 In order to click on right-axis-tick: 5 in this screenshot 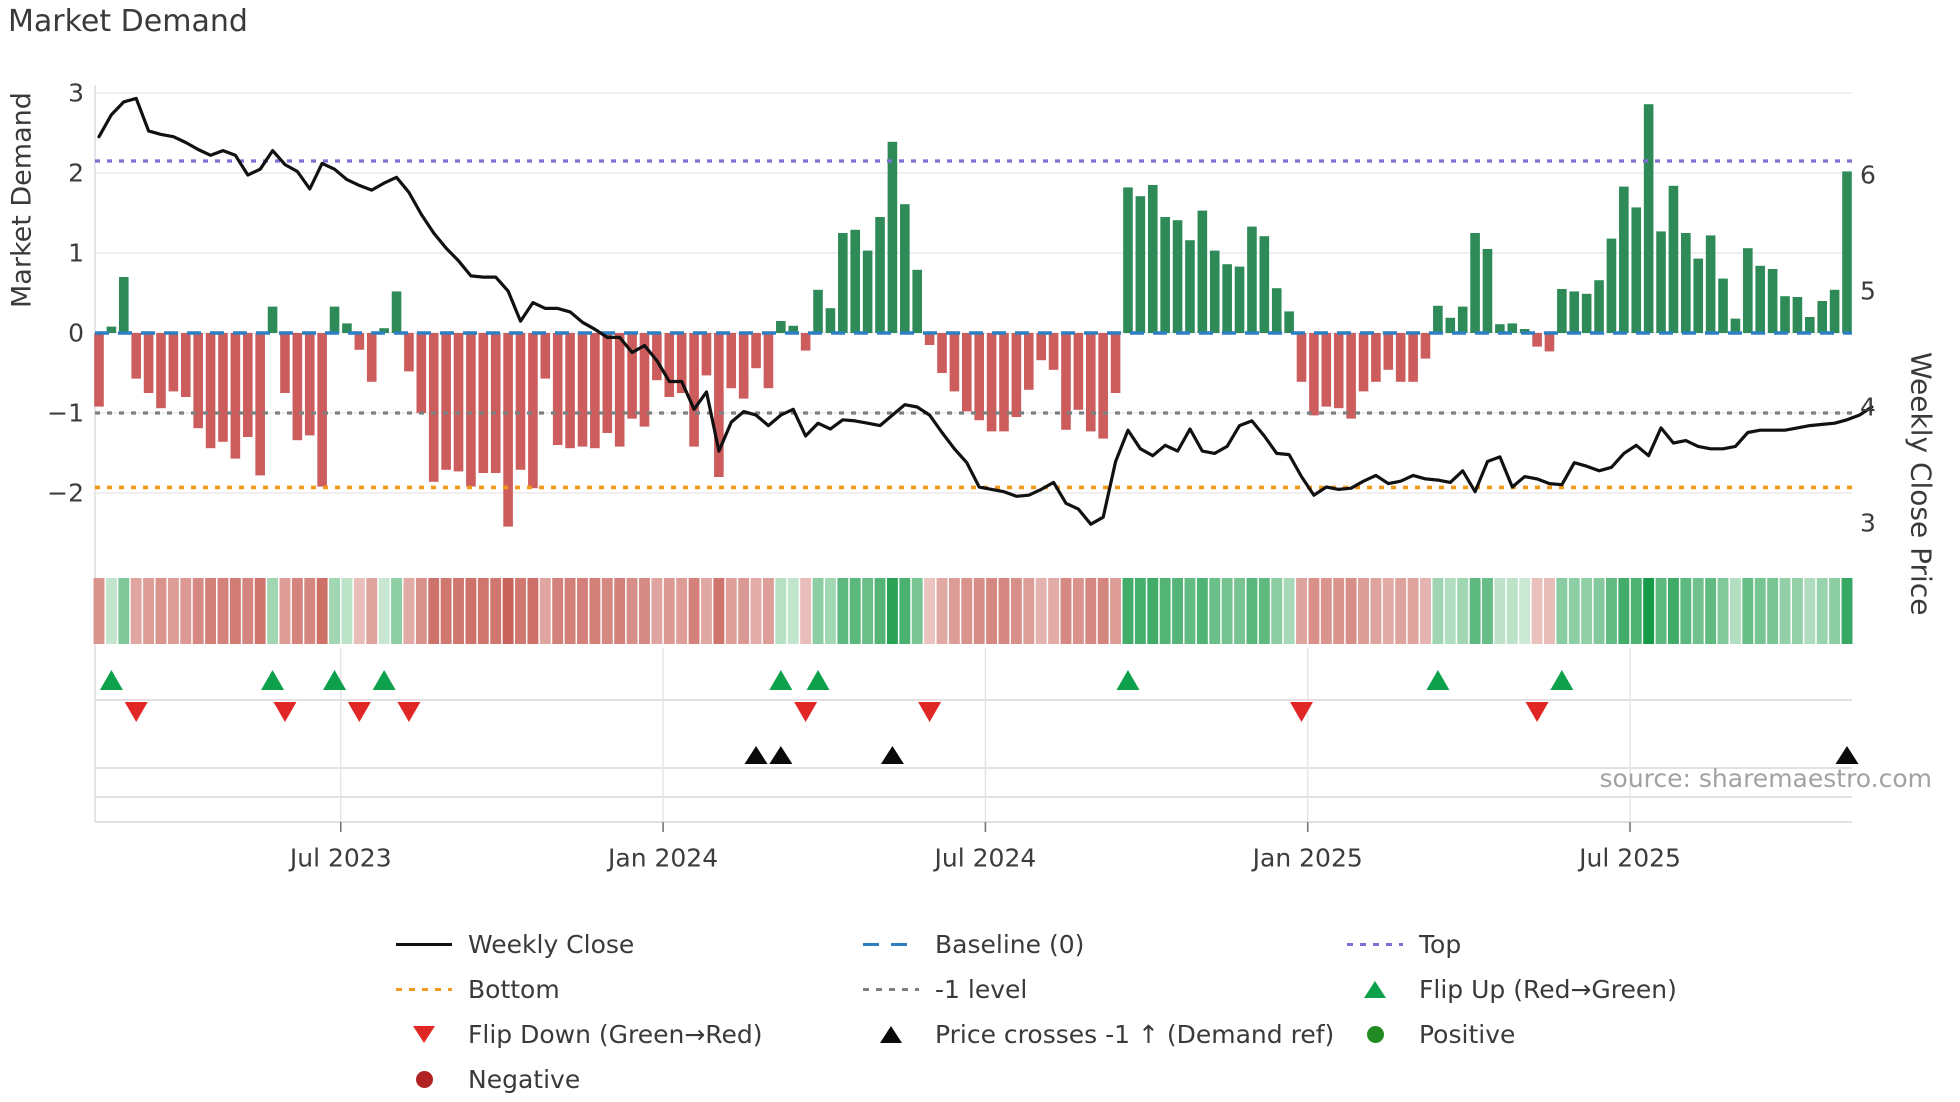, I will do `click(1868, 291)`.